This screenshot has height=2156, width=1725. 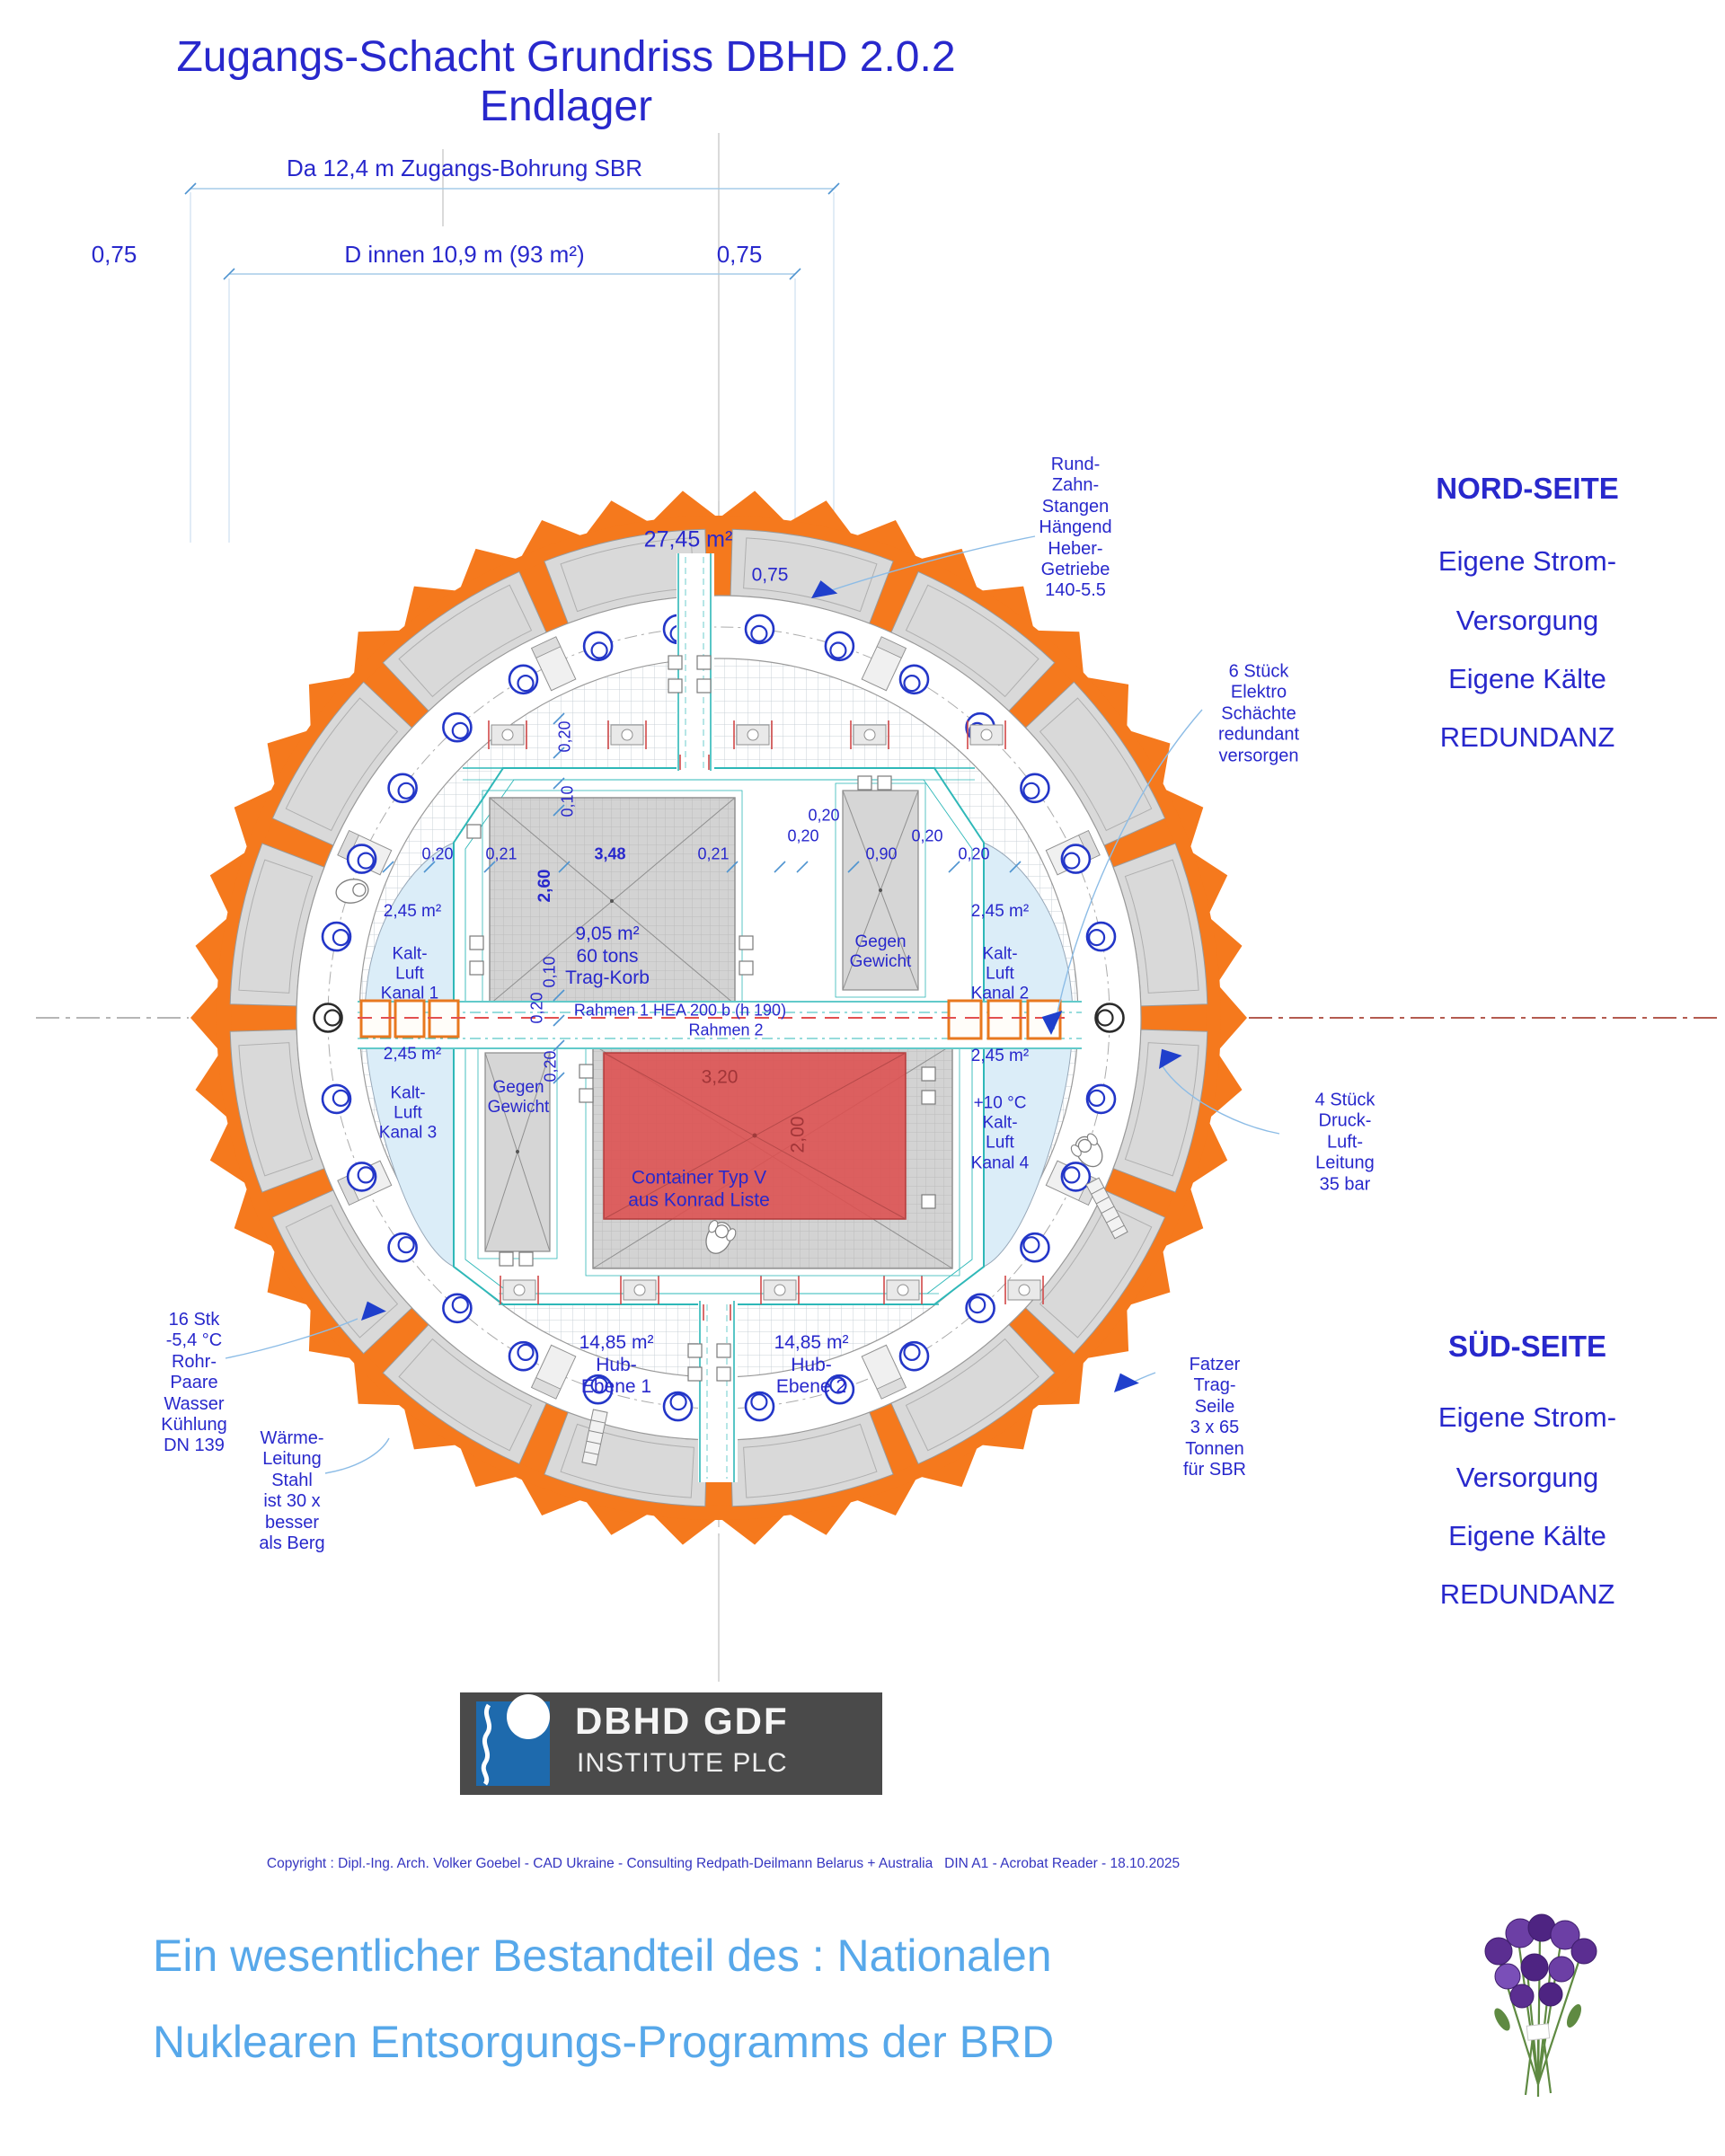 What do you see at coordinates (880, 952) in the screenshot?
I see `gegengewicht-right: Gegen Gewicht` at bounding box center [880, 952].